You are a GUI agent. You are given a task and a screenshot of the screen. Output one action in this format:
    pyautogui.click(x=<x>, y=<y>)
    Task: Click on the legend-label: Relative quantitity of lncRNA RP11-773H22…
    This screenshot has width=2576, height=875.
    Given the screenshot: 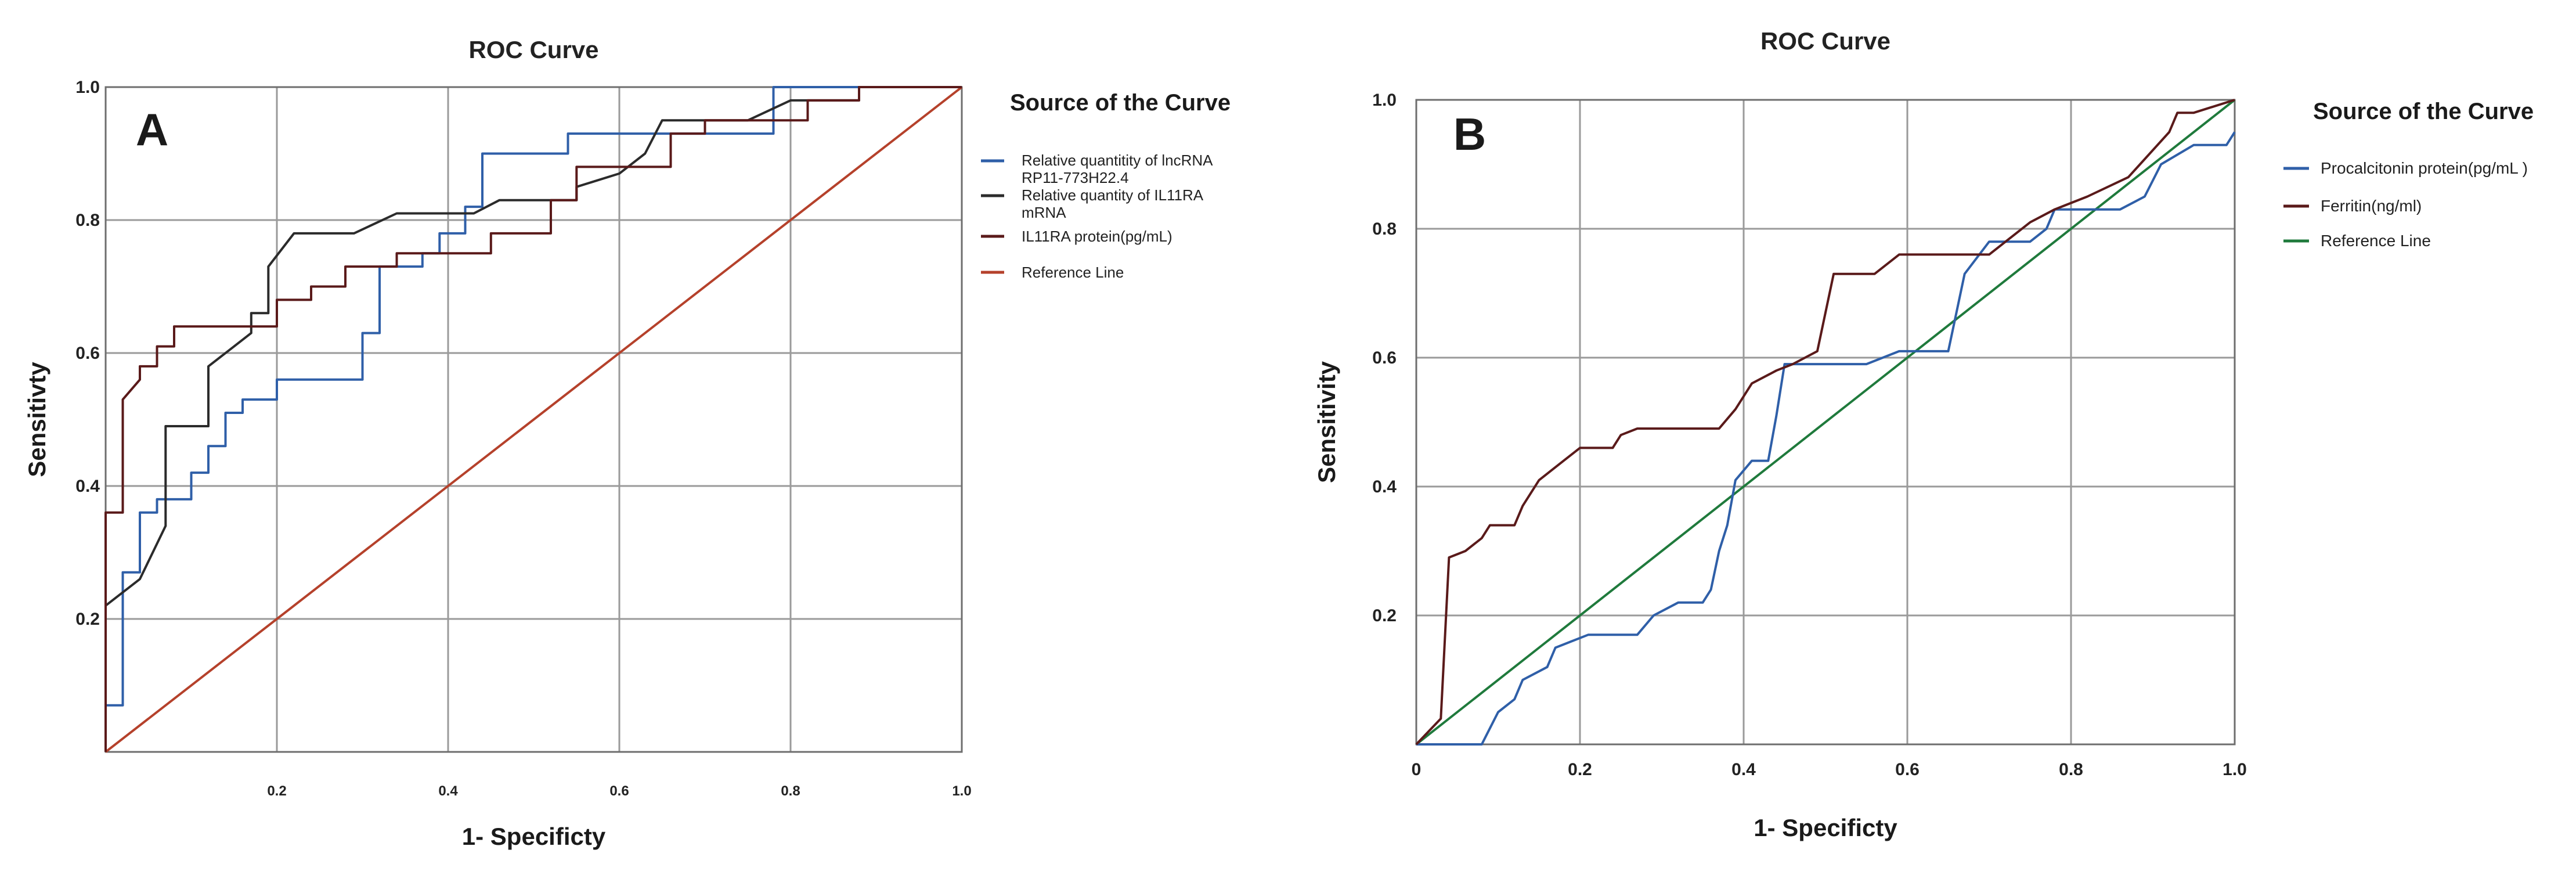 What is the action you would take?
    pyautogui.click(x=1117, y=169)
    